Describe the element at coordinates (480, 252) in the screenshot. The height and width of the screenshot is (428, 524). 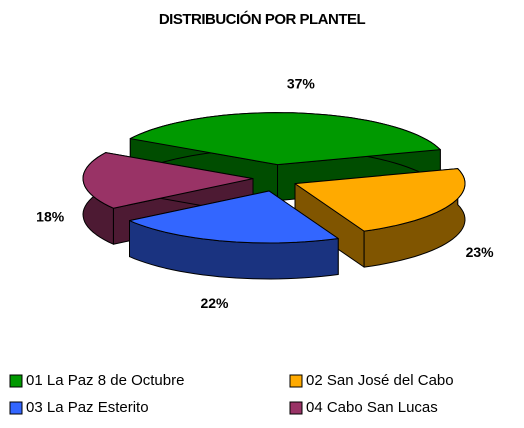
I see `data-label: 23%` at that location.